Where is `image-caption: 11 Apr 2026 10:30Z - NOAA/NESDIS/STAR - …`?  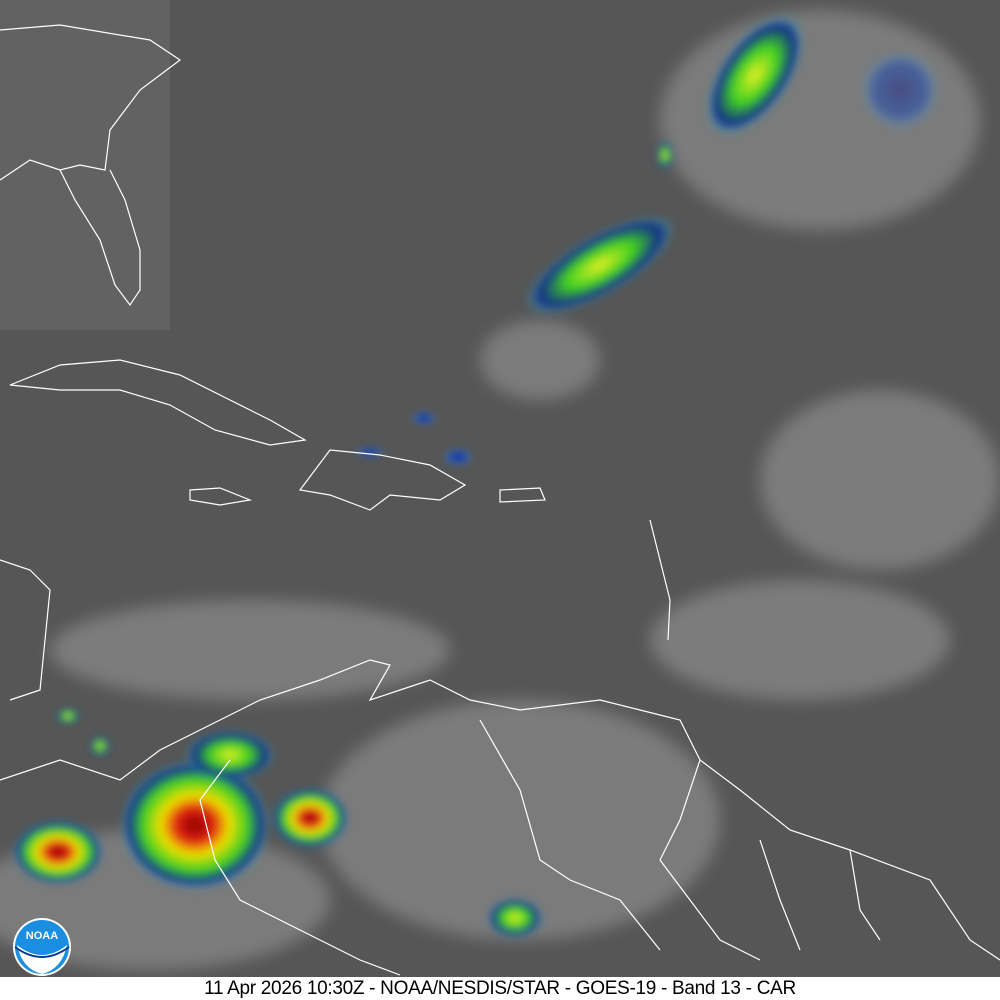
image-caption: 11 Apr 2026 10:30Z - NOAA/NESDIS/STAR - … is located at coordinates (500, 988).